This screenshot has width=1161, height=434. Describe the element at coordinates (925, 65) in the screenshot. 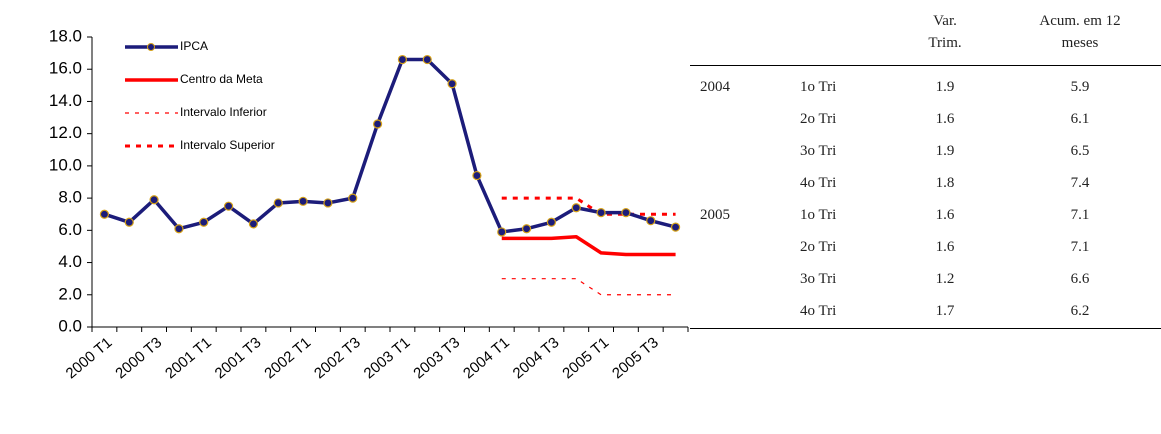

I see `header-rule` at that location.